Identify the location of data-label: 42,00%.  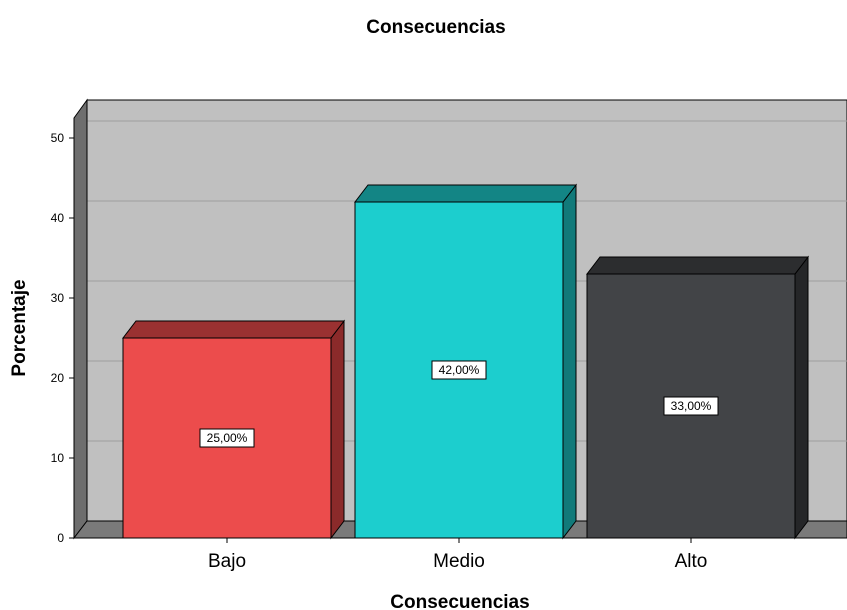
(459, 370).